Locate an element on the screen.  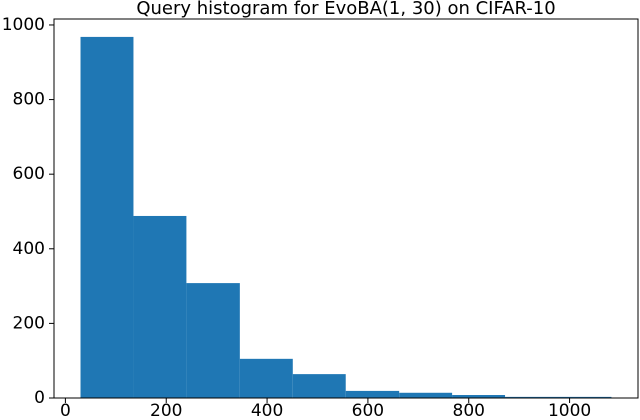
x-tick-label: 0 is located at coordinates (65, 410).